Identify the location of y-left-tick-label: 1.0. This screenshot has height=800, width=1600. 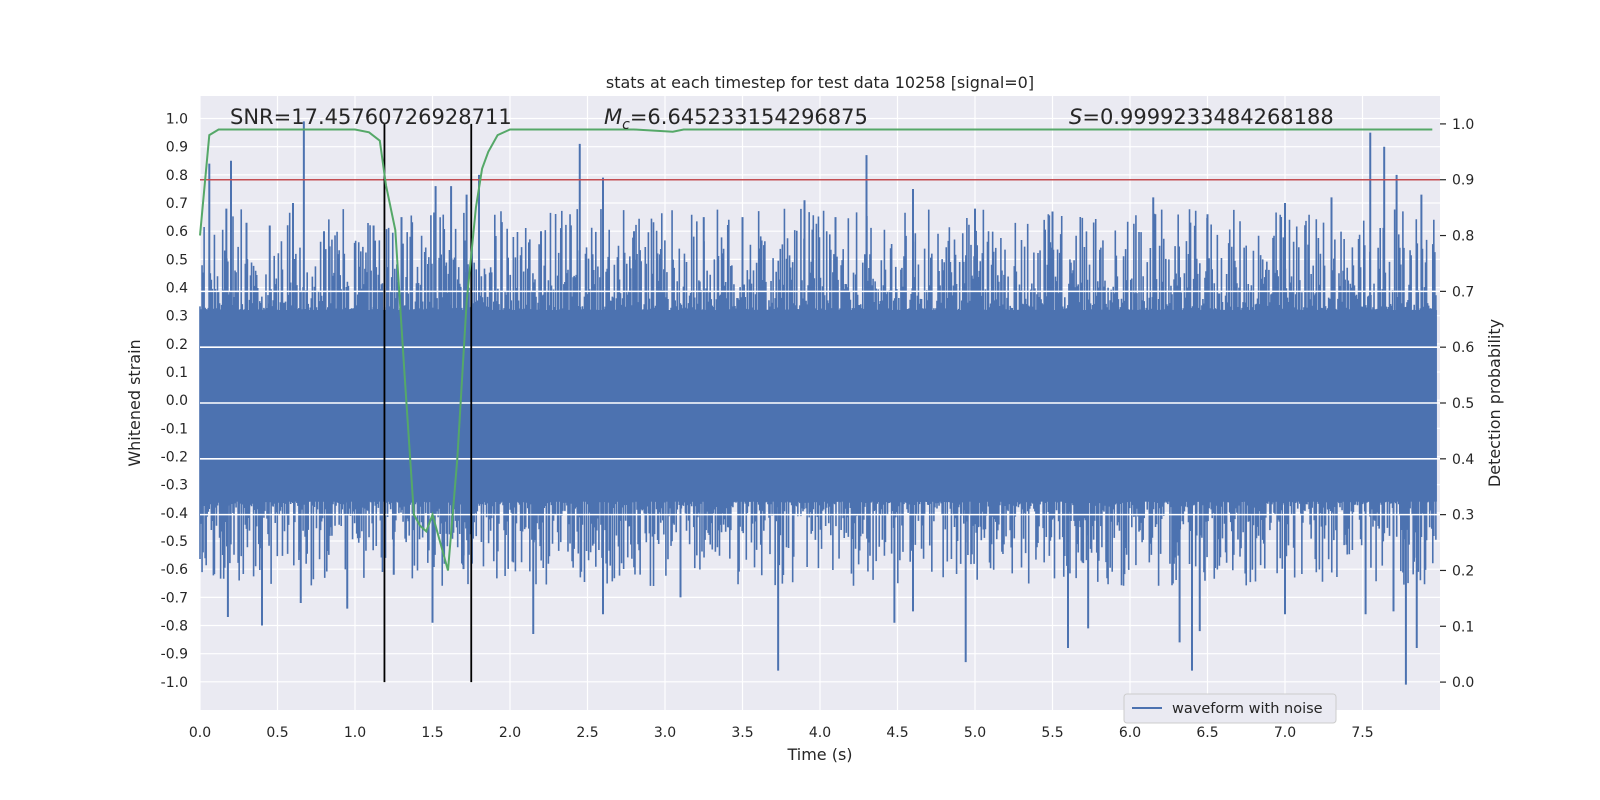
(177, 120).